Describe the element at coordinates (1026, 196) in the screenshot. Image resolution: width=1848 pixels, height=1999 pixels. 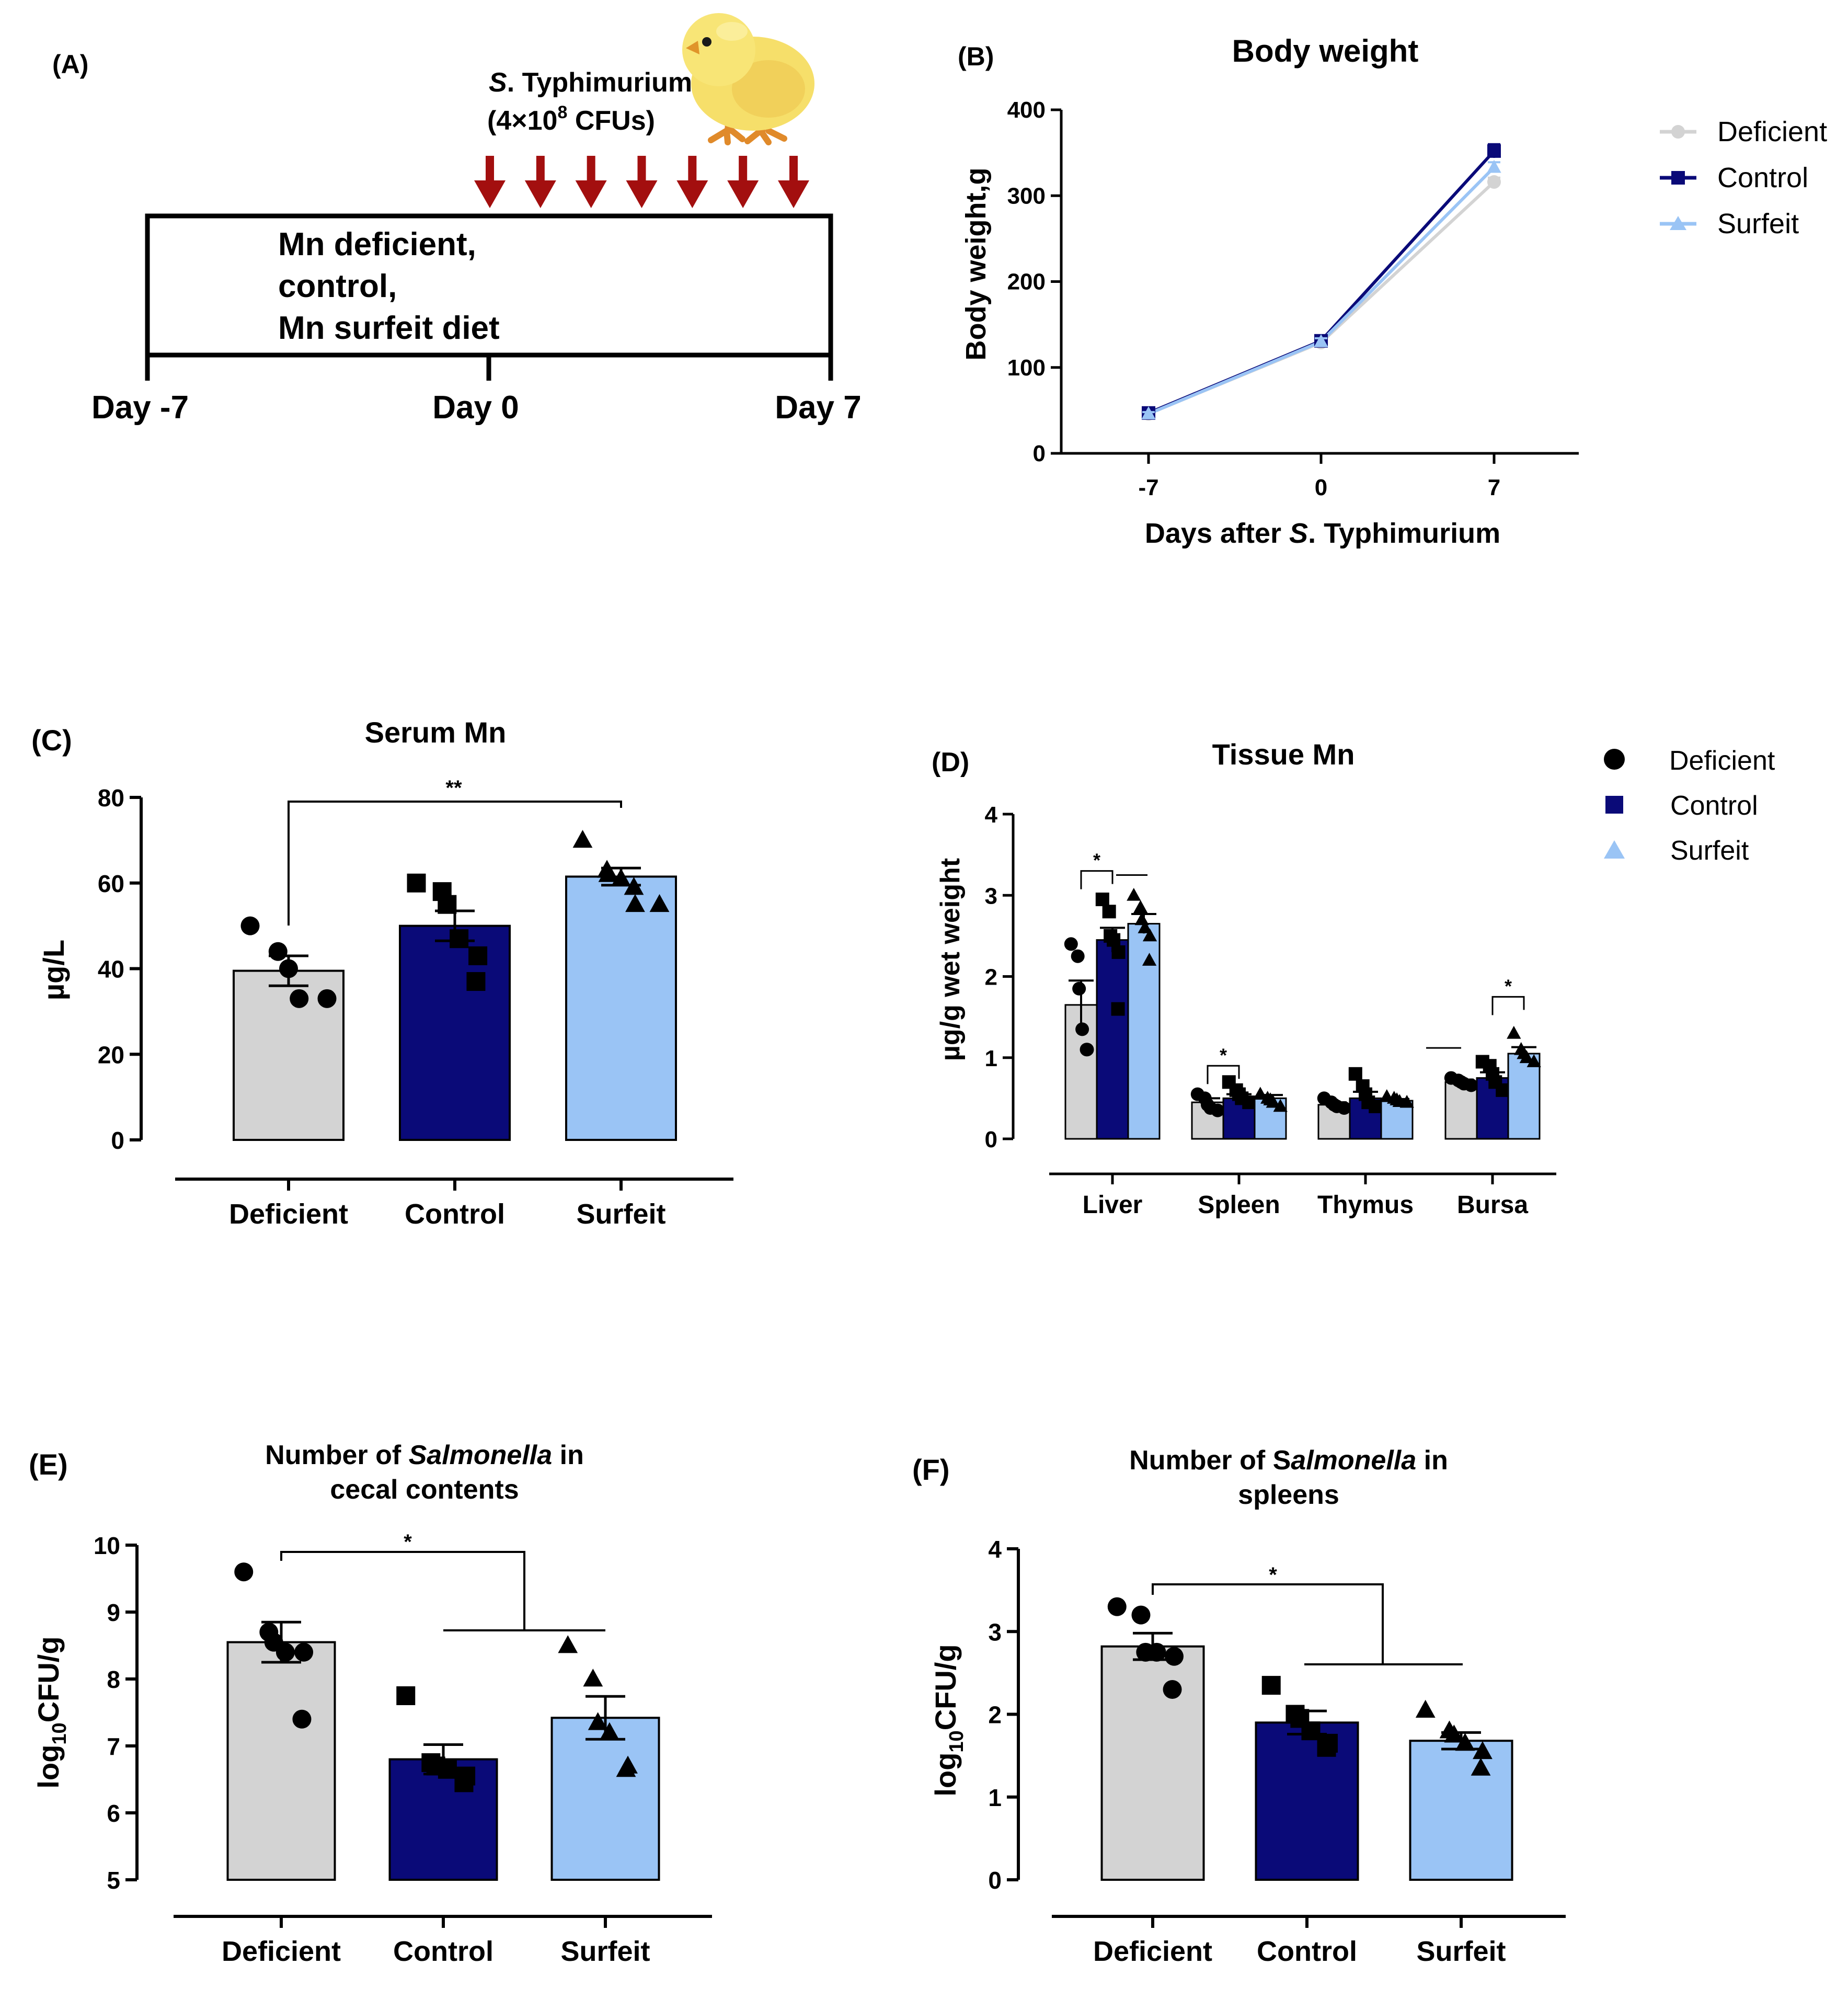
I see `chart-b-y-tick-label: 300` at that location.